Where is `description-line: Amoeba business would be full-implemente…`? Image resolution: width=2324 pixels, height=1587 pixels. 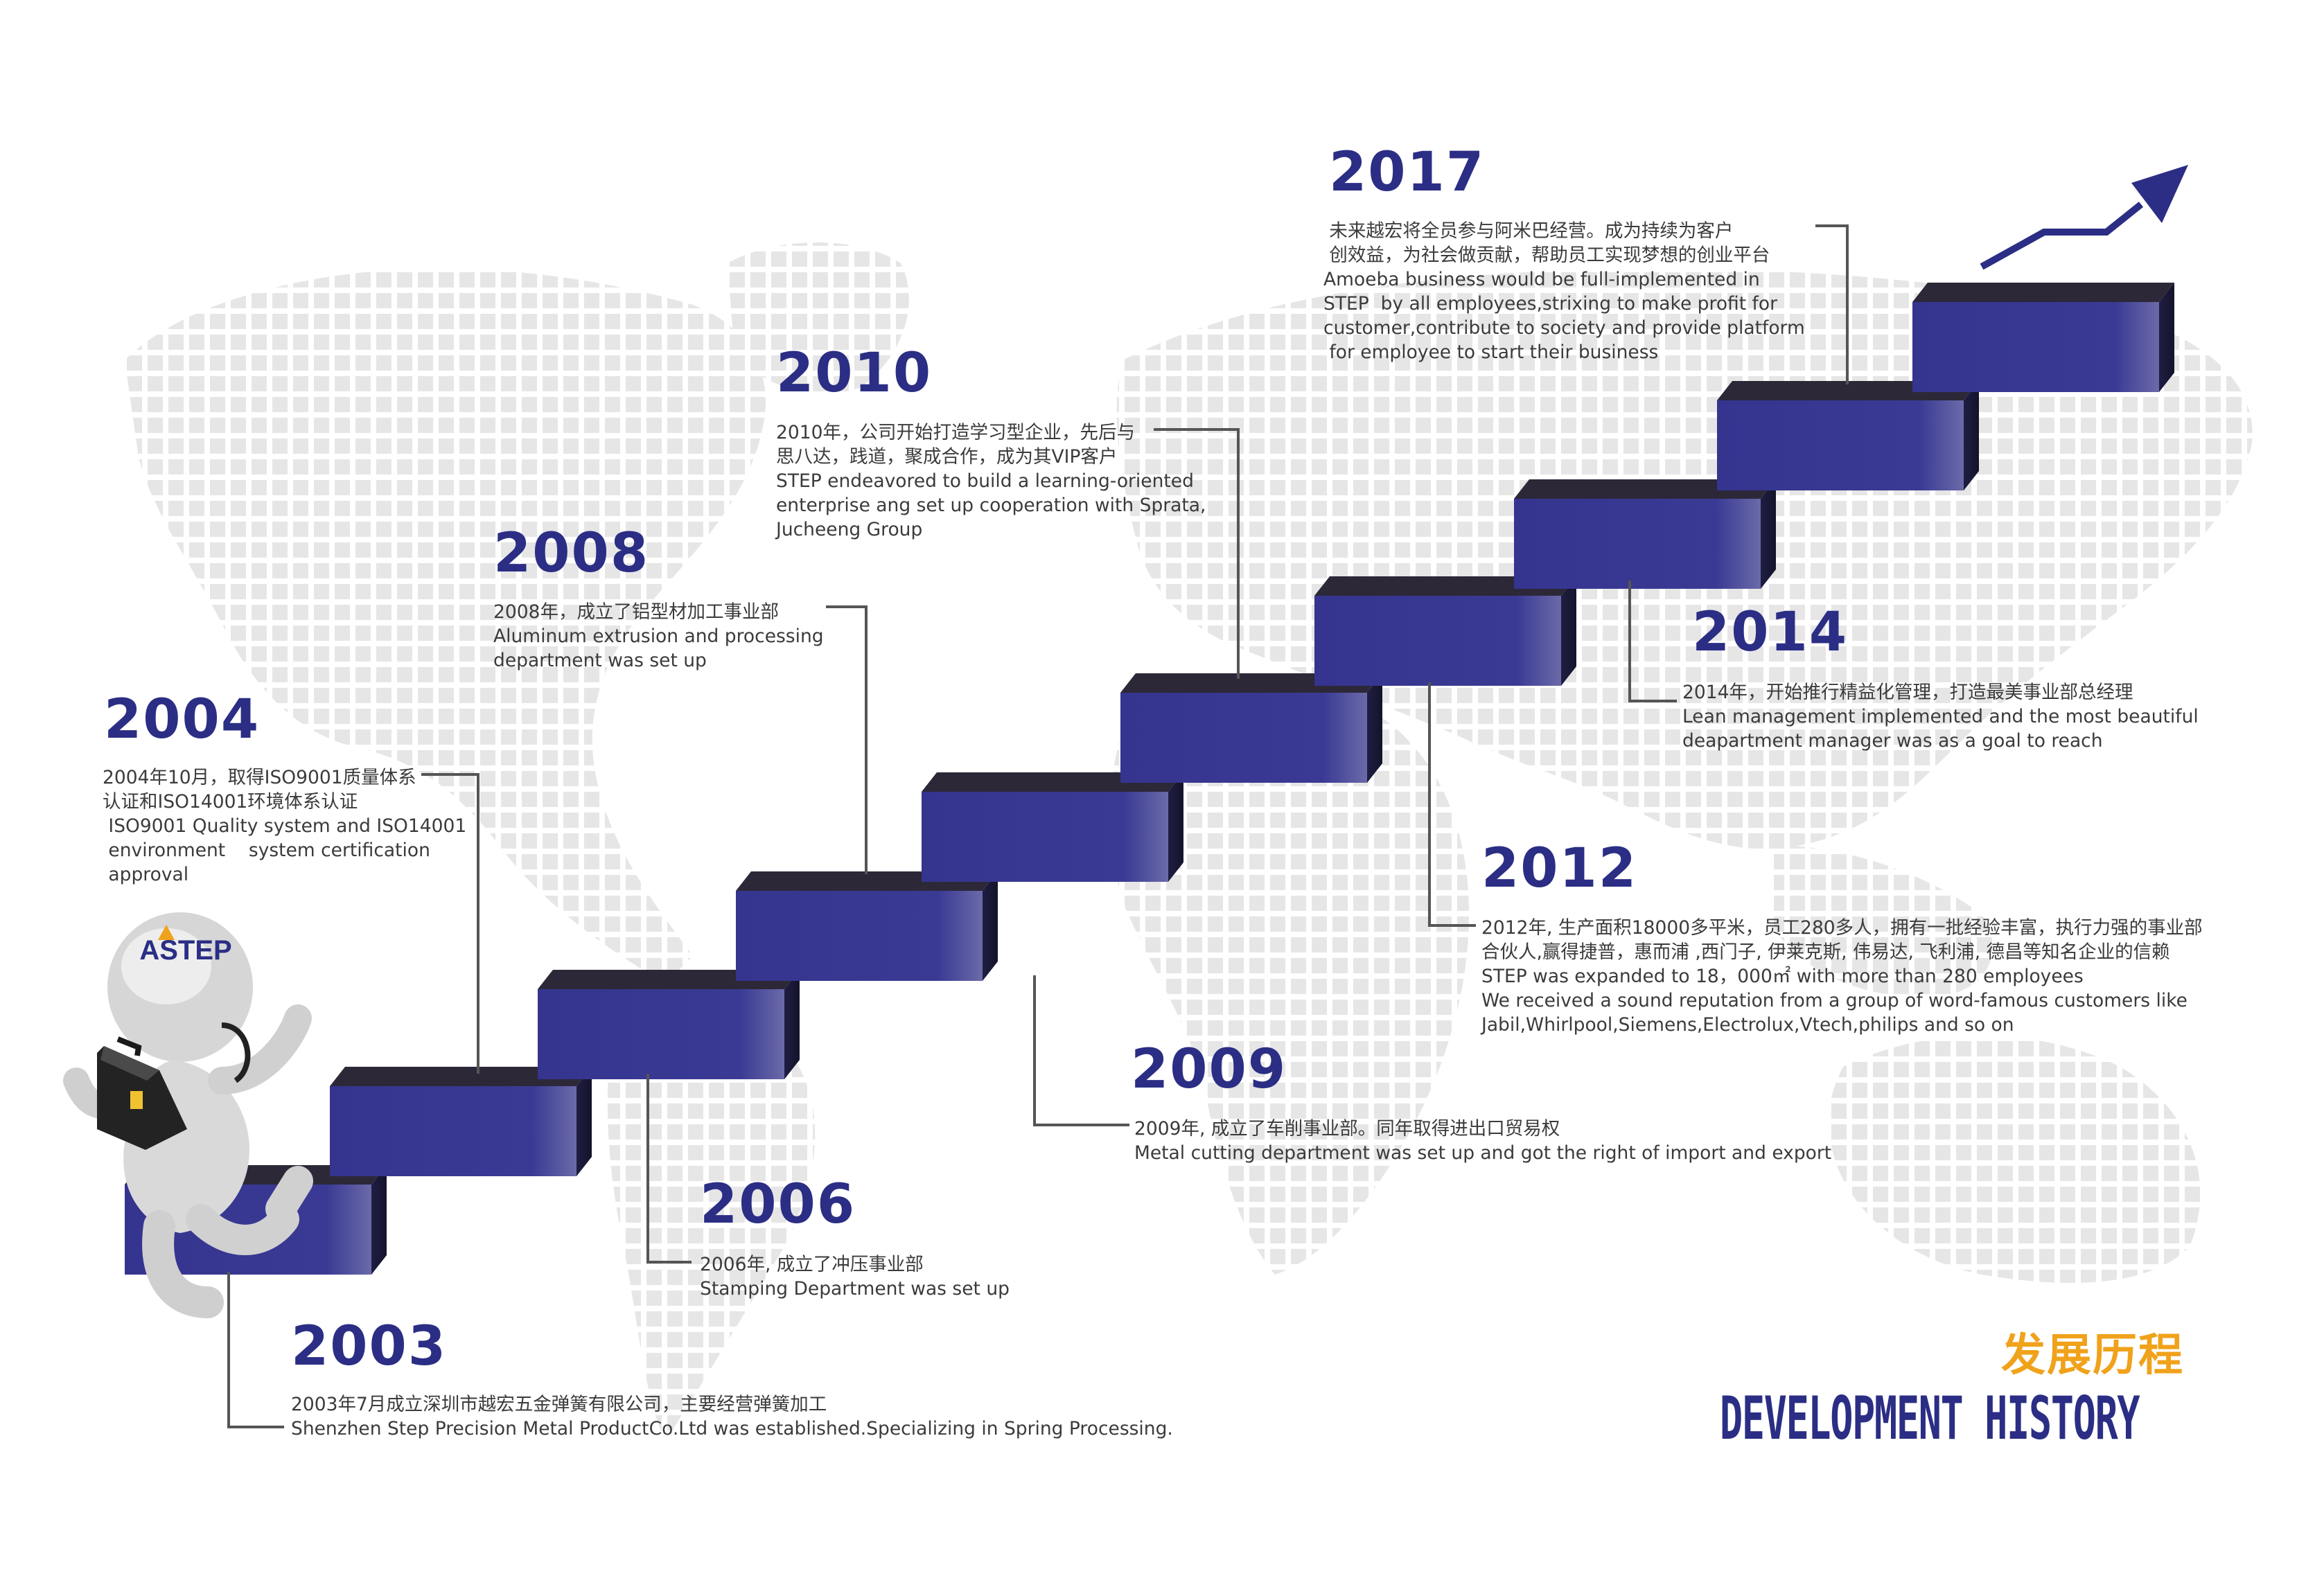
description-line: Amoeba business would be full-implemente… is located at coordinates (1541, 279).